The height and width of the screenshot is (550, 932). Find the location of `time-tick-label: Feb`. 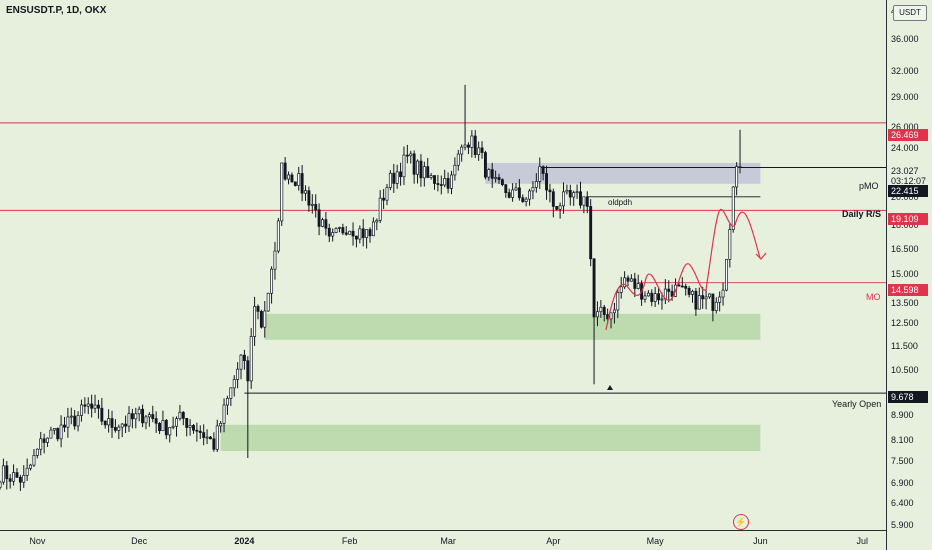

time-tick-label: Feb is located at coordinates (349, 541).